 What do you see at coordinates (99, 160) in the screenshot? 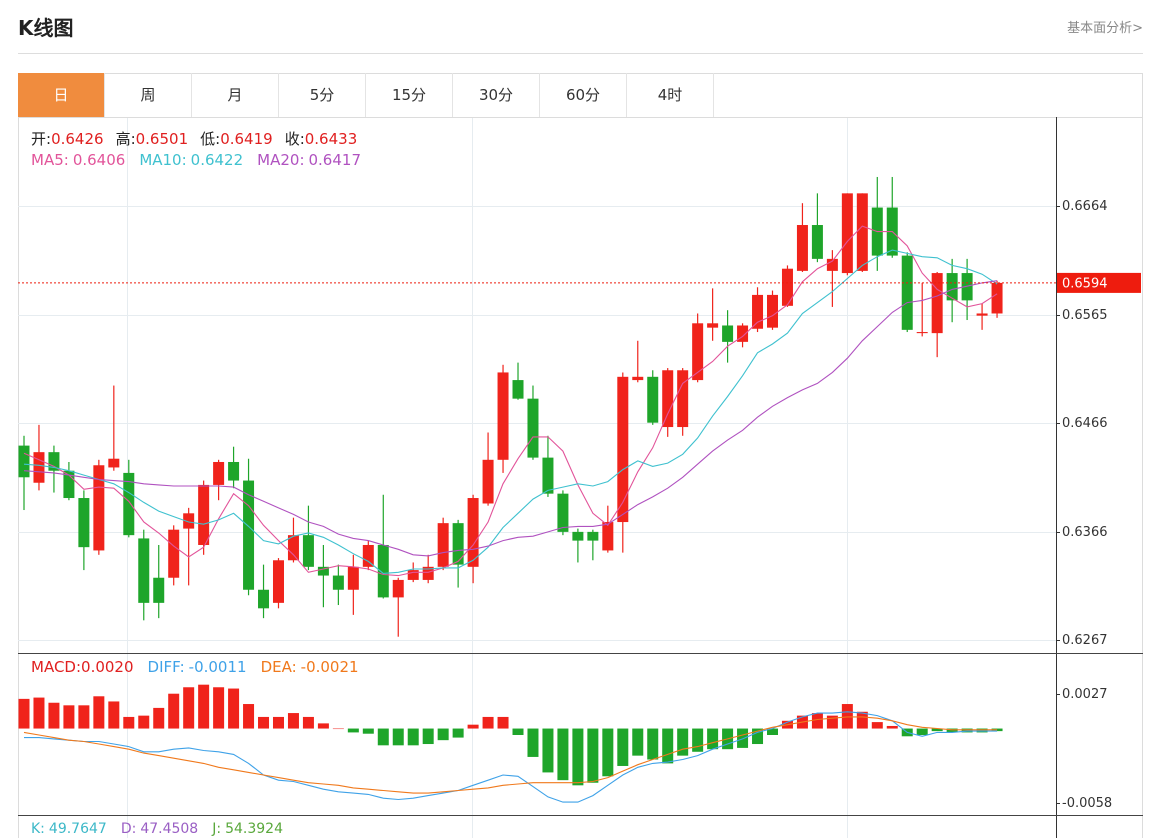
I see `legend-value: 0.6406` at bounding box center [99, 160].